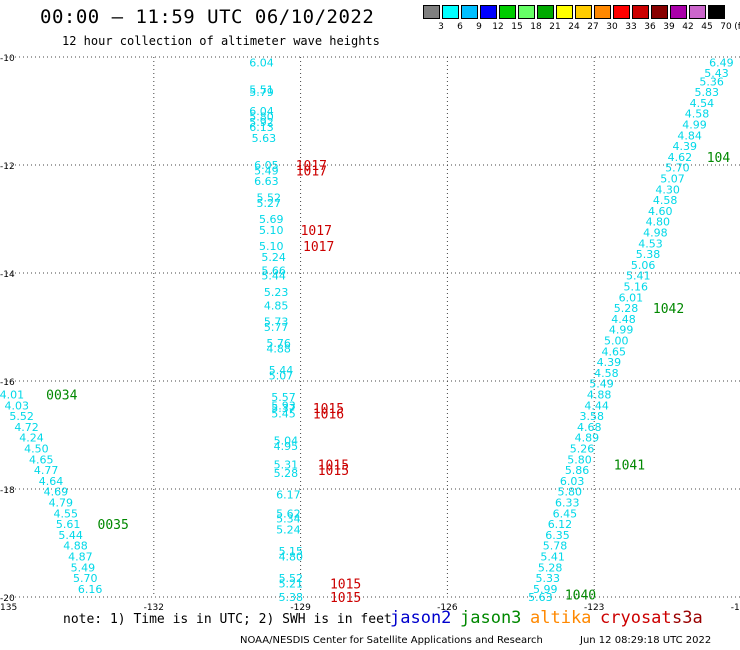 The height and width of the screenshot is (650, 740). What do you see at coordinates (680, 157) in the screenshot?
I see `swh-value: 4.62` at bounding box center [680, 157].